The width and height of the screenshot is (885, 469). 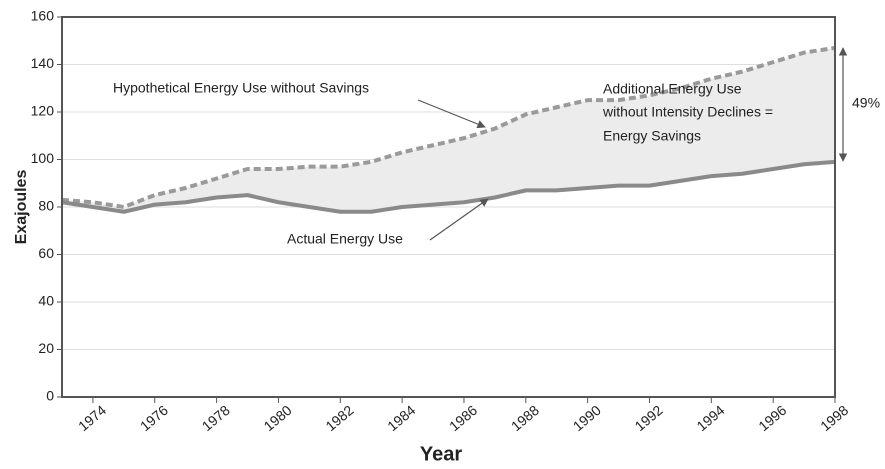 What do you see at coordinates (43, 16) in the screenshot?
I see `y-tick-label: 160` at bounding box center [43, 16].